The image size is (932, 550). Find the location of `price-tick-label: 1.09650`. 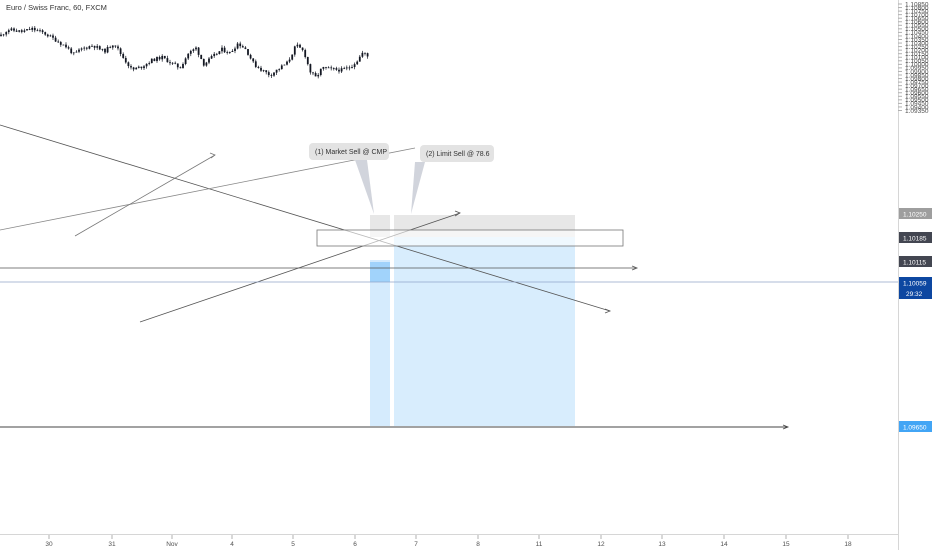

price-tick-label: 1.09650 is located at coordinates (917, 90).